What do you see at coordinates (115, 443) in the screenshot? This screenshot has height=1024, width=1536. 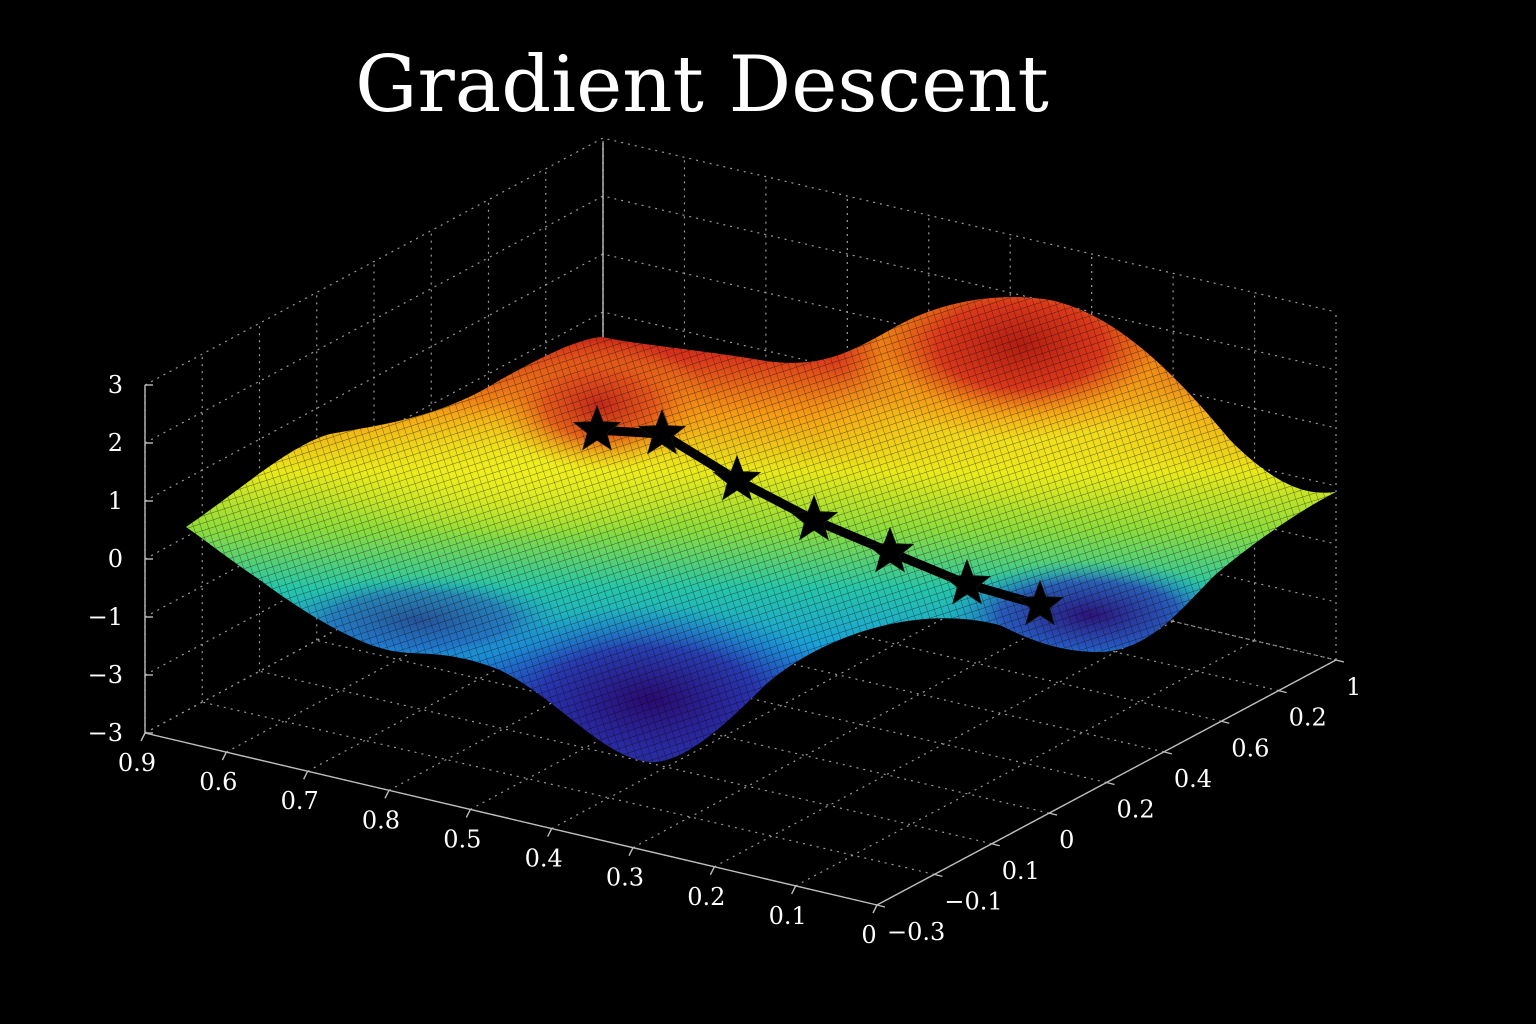 I see `z-tick-label: 2` at bounding box center [115, 443].